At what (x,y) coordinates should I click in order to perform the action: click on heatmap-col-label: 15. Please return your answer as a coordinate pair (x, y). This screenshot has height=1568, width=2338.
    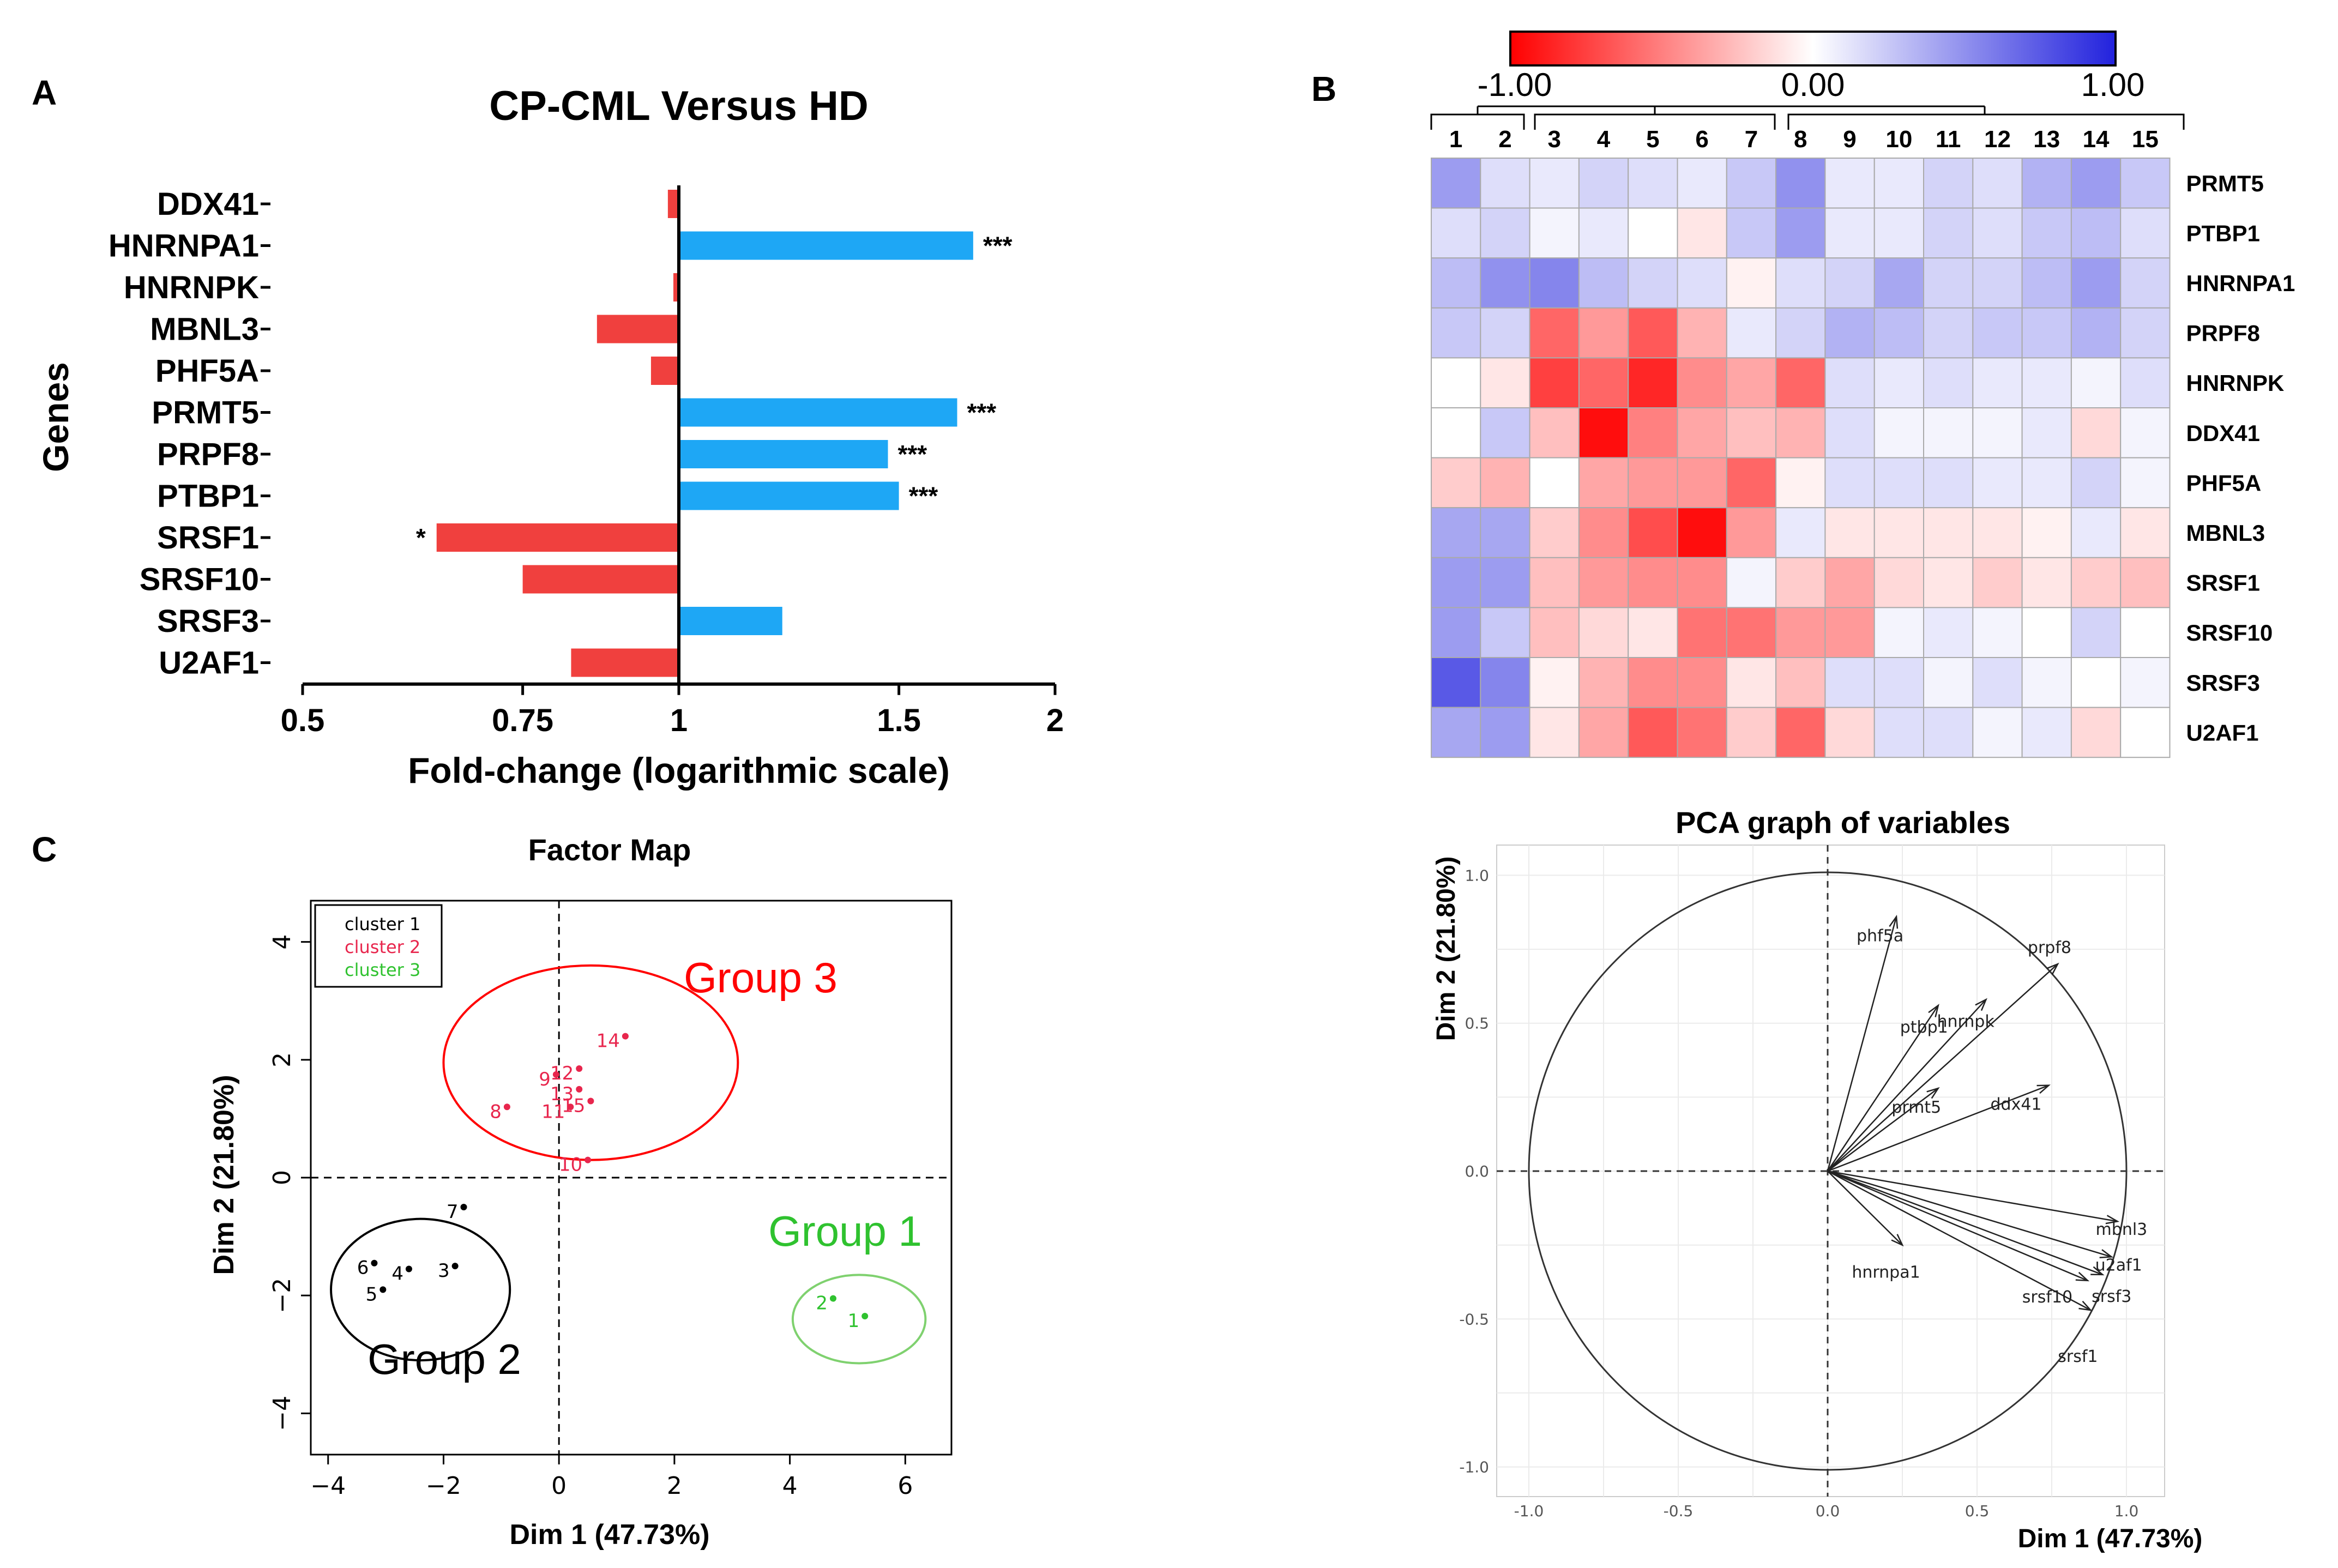
    Looking at the image, I should click on (2145, 139).